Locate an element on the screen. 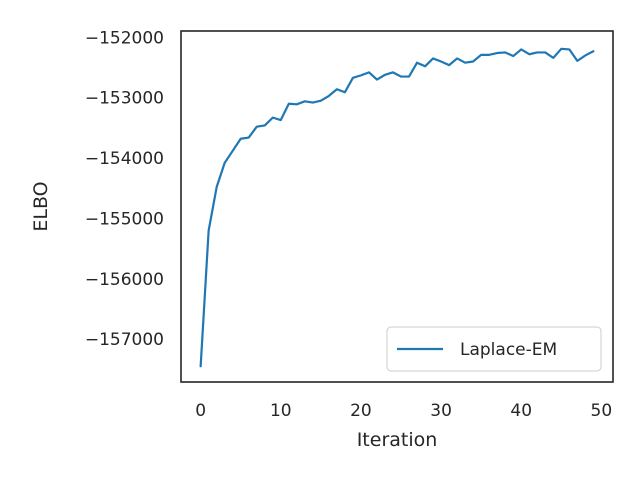 This screenshot has width=640, height=480. x-tick-label: 50 is located at coordinates (602, 411).